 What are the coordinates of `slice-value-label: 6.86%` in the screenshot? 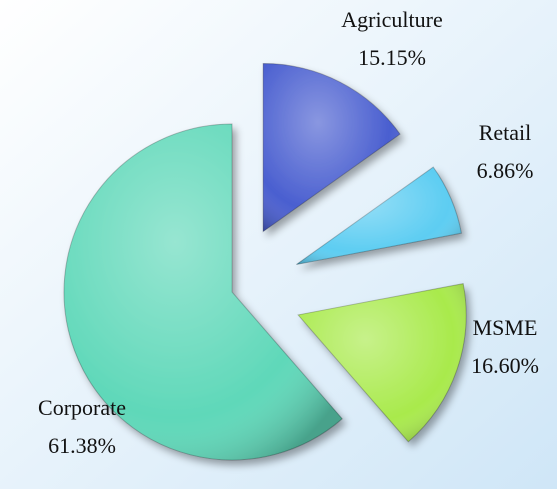 It's located at (505, 170).